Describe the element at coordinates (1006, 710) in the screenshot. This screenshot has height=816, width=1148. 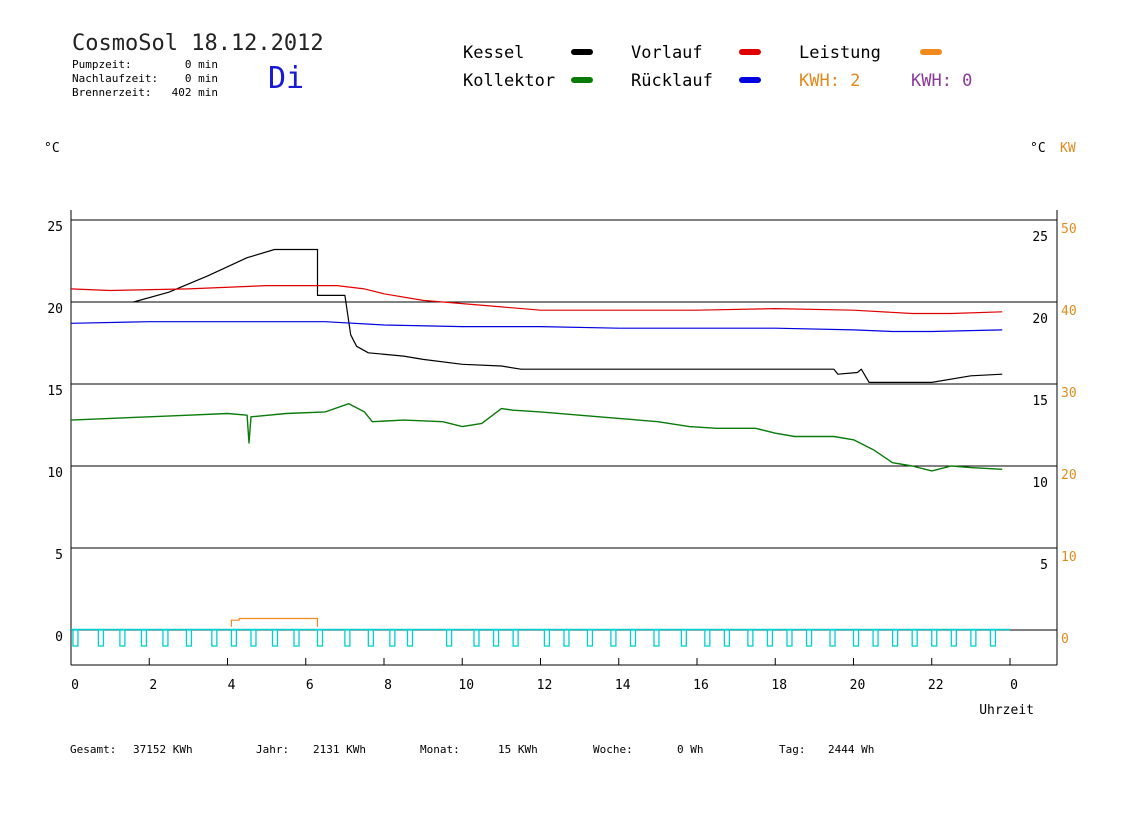
I see `x-axis-label: Uhrzeit` at that location.